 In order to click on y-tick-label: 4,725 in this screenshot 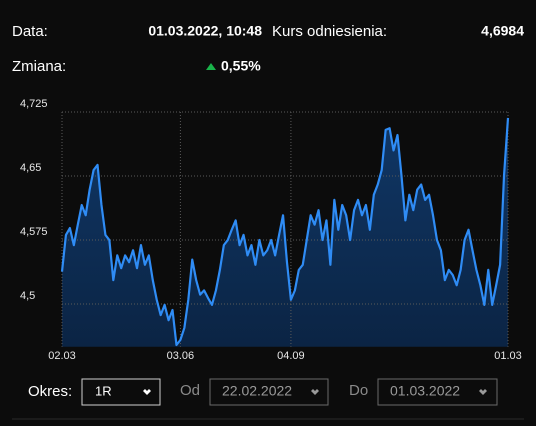, I will do `click(34, 104)`.